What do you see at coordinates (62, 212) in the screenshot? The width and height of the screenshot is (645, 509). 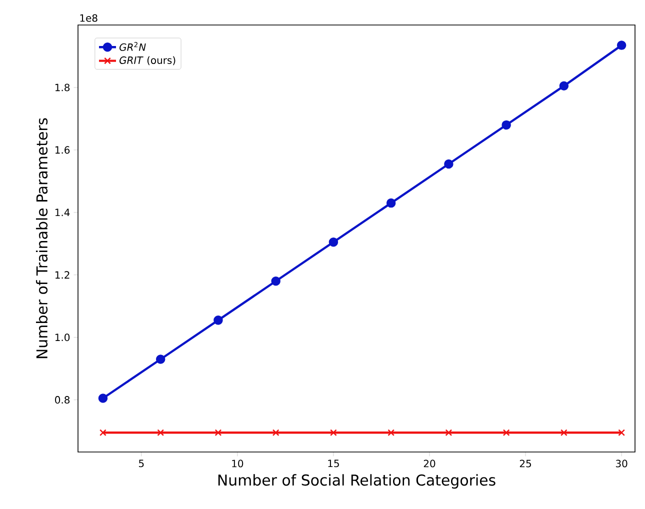 I see `y-tick-label: 1.4` at bounding box center [62, 212].